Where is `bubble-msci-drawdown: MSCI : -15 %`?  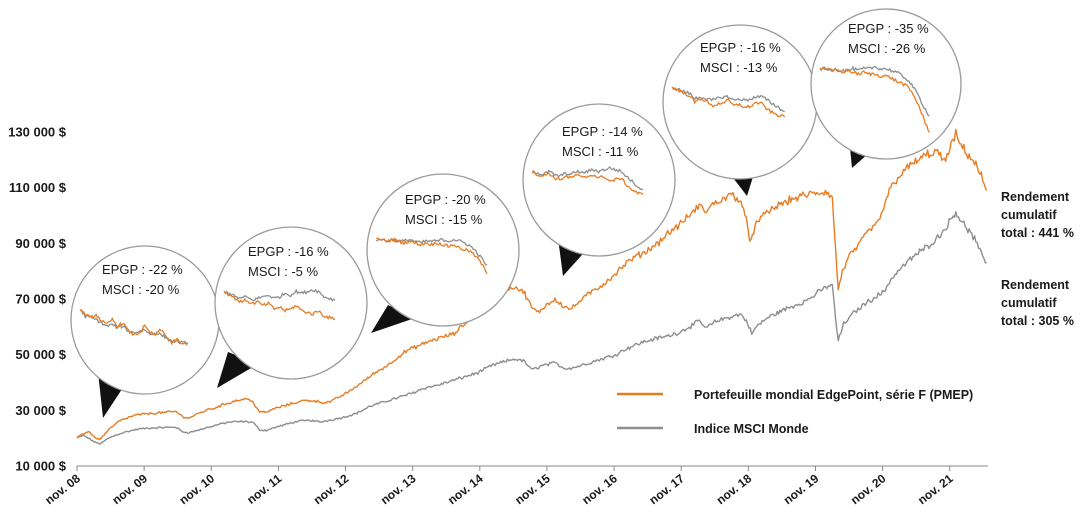
bubble-msci-drawdown: MSCI : -15 % is located at coordinates (444, 219).